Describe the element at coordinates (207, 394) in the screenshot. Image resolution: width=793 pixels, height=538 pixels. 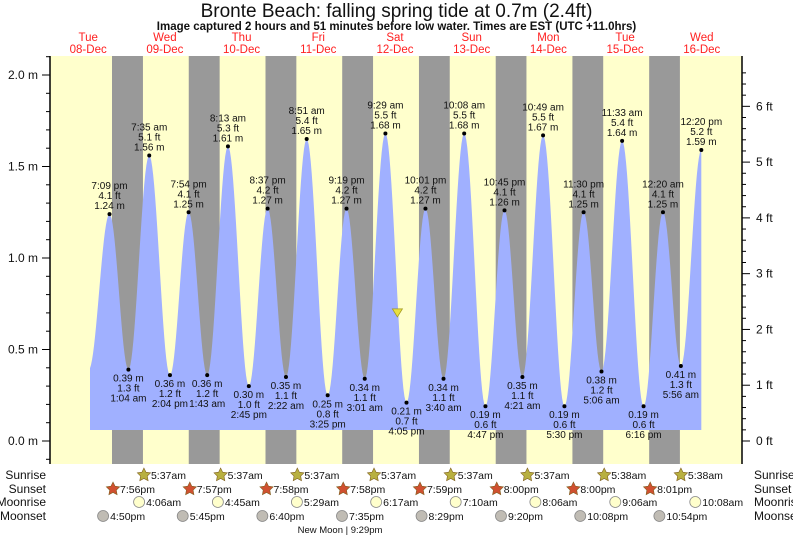
I see `low-tide-ft: 1.2 ft` at that location.